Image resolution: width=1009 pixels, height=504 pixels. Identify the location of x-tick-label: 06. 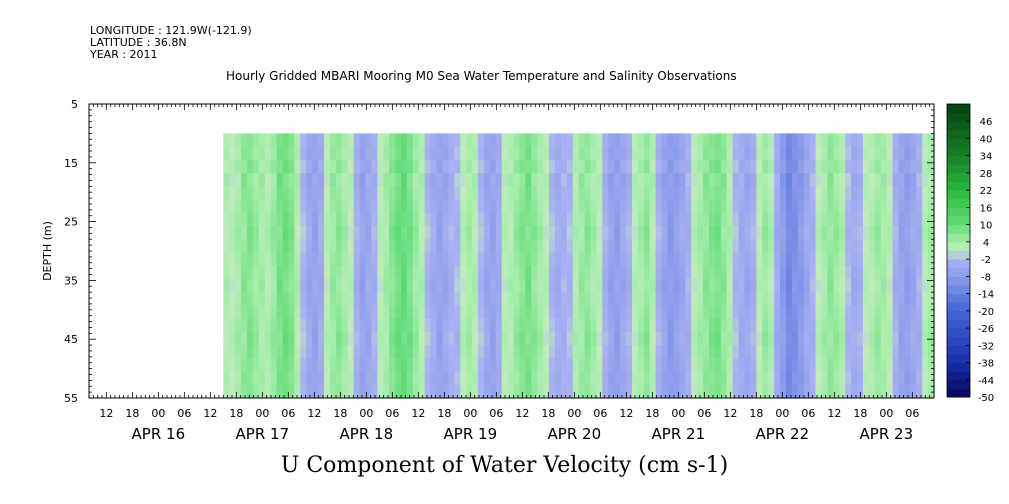
(912, 413).